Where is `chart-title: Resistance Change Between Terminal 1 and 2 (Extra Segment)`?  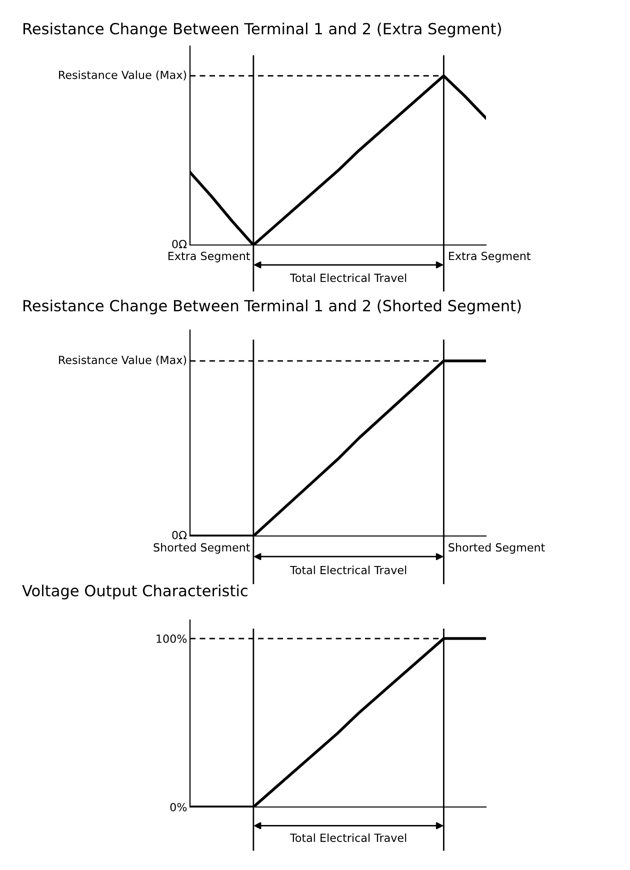 chart-title: Resistance Change Between Terminal 1 and 2 (Extra Segment) is located at coordinates (262, 30).